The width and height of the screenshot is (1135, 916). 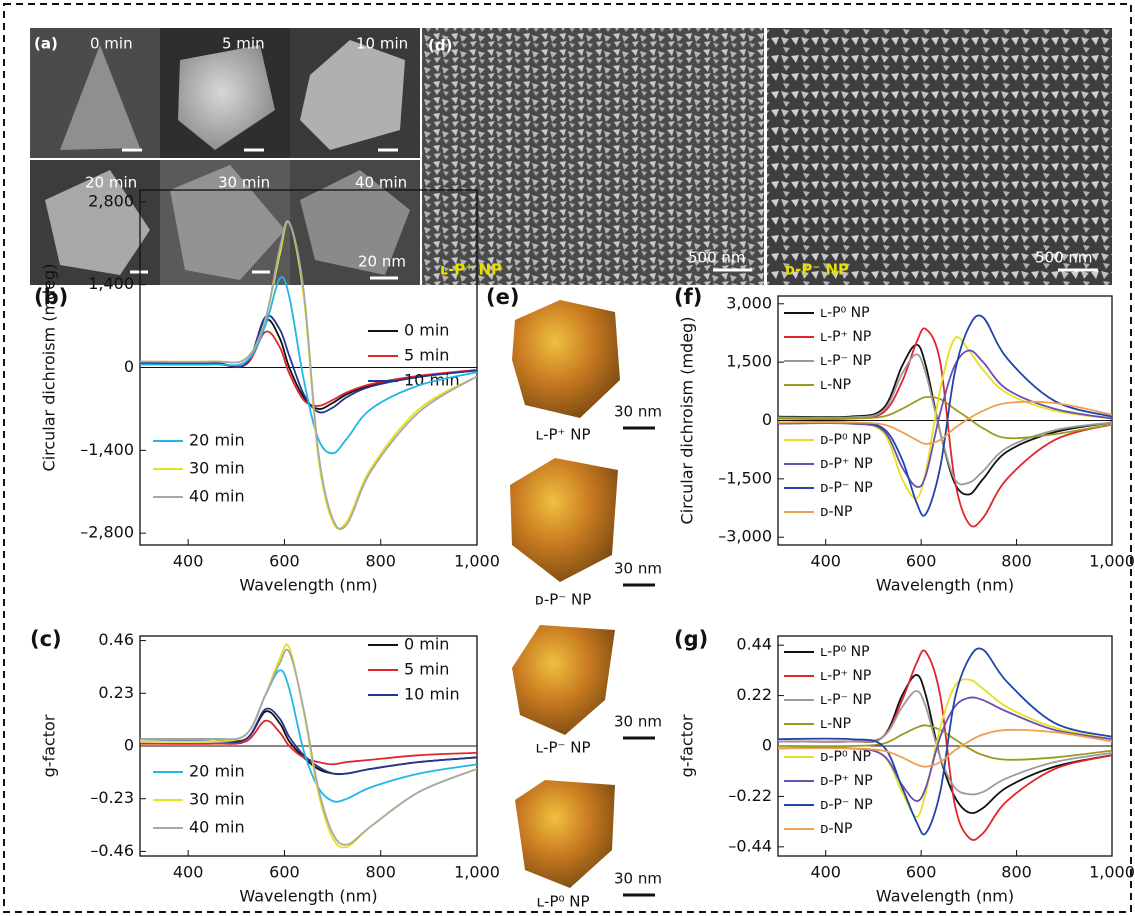 I want to click on y-tick-label: –0.23, so click(x=112, y=797).